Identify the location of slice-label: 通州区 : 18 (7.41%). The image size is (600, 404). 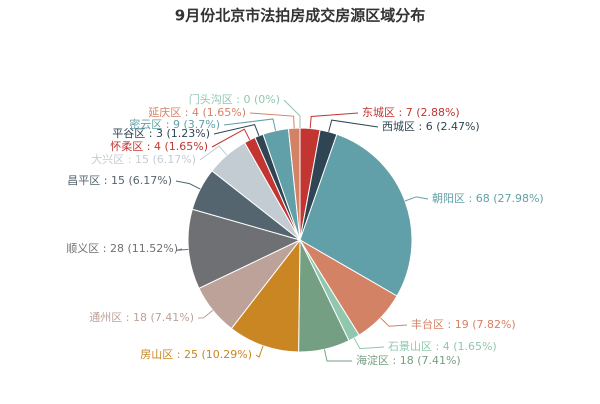
(141, 317).